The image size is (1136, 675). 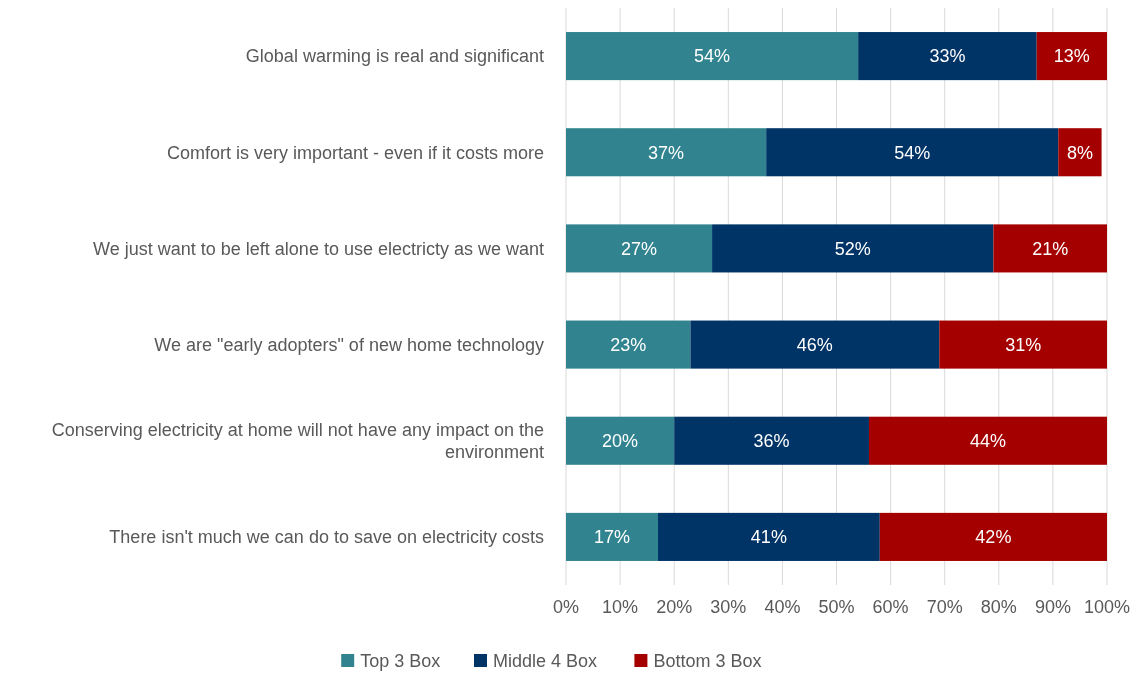 I want to click on data-label: 23%, so click(x=628, y=344).